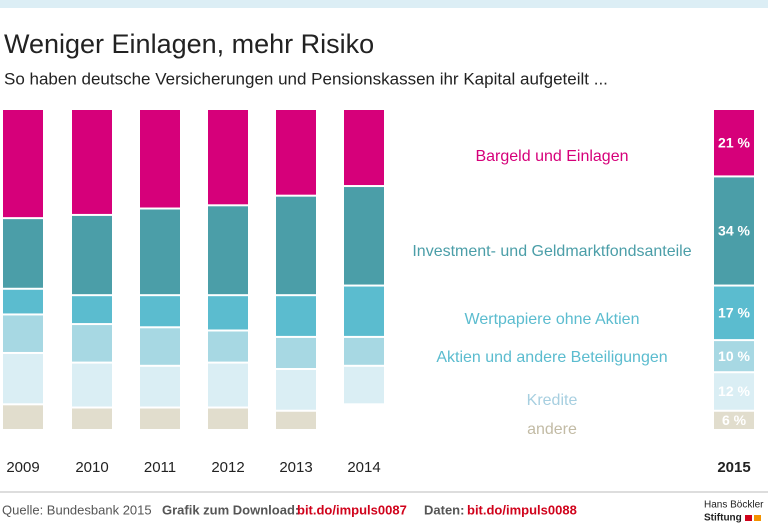 The height and width of the screenshot is (530, 768). What do you see at coordinates (352, 509) in the screenshot?
I see `footer-download-link: bit.do/impuls0087` at bounding box center [352, 509].